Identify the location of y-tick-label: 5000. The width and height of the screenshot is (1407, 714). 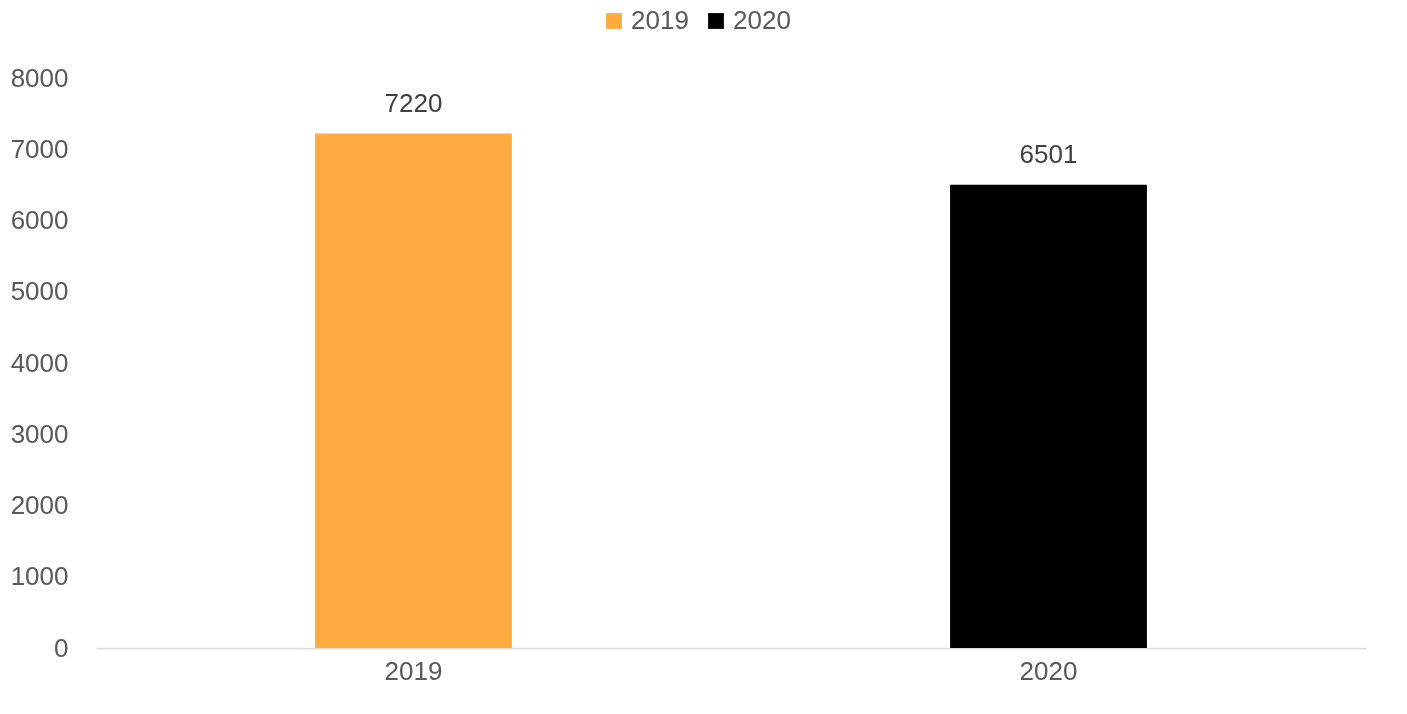
(39, 291).